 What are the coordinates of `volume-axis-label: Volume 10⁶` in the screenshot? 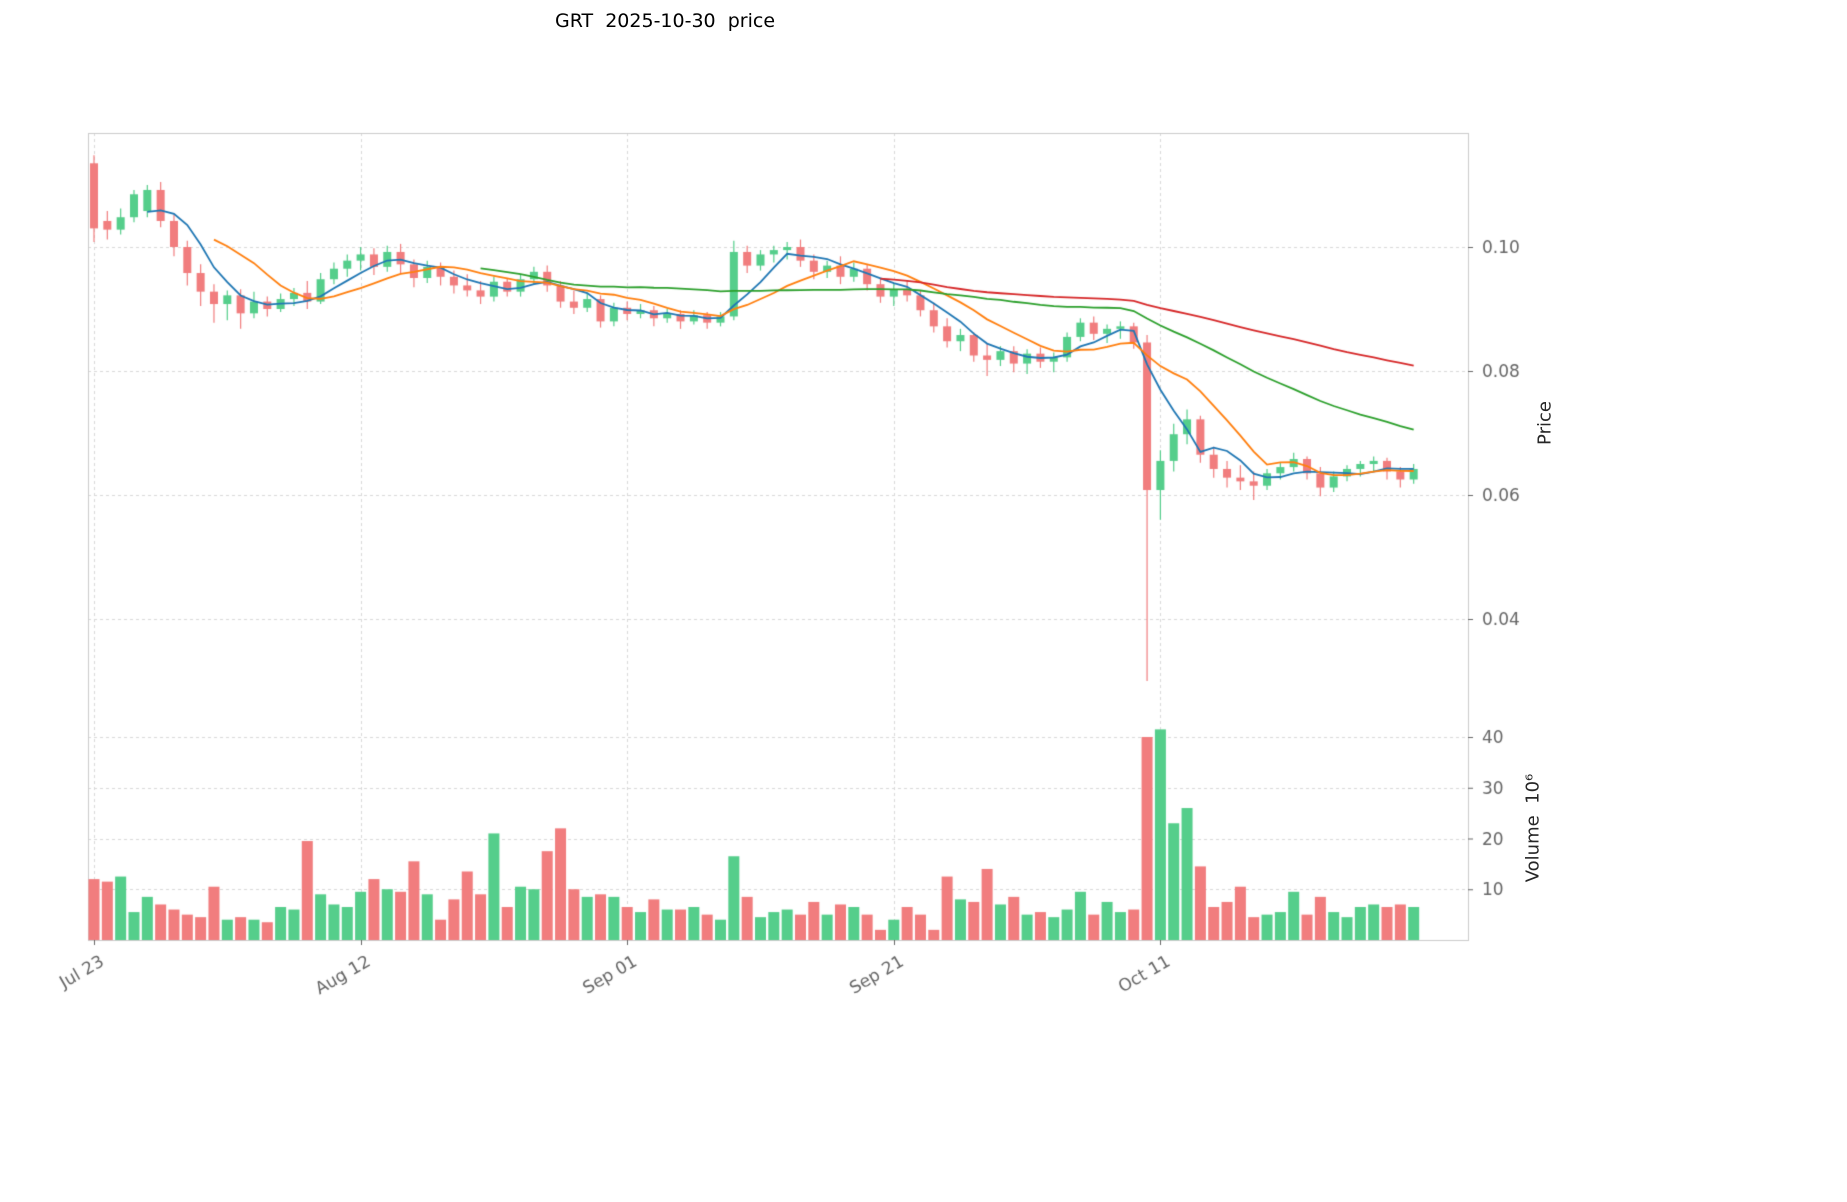 It's located at (1533, 828).